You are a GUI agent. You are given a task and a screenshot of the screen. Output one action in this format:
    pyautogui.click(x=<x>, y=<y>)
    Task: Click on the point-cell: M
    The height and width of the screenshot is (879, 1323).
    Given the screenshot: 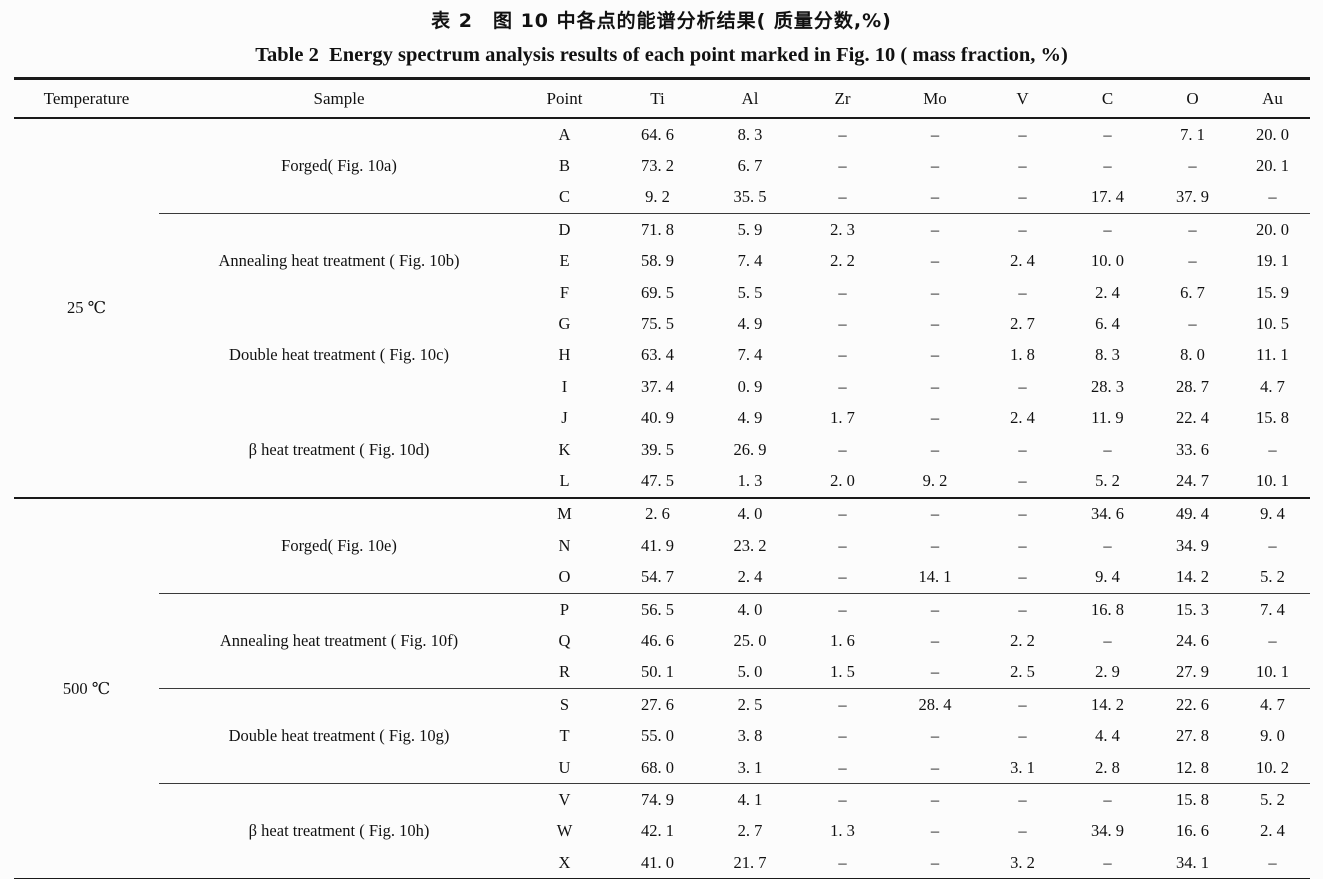 What is the action you would take?
    pyautogui.click(x=564, y=513)
    